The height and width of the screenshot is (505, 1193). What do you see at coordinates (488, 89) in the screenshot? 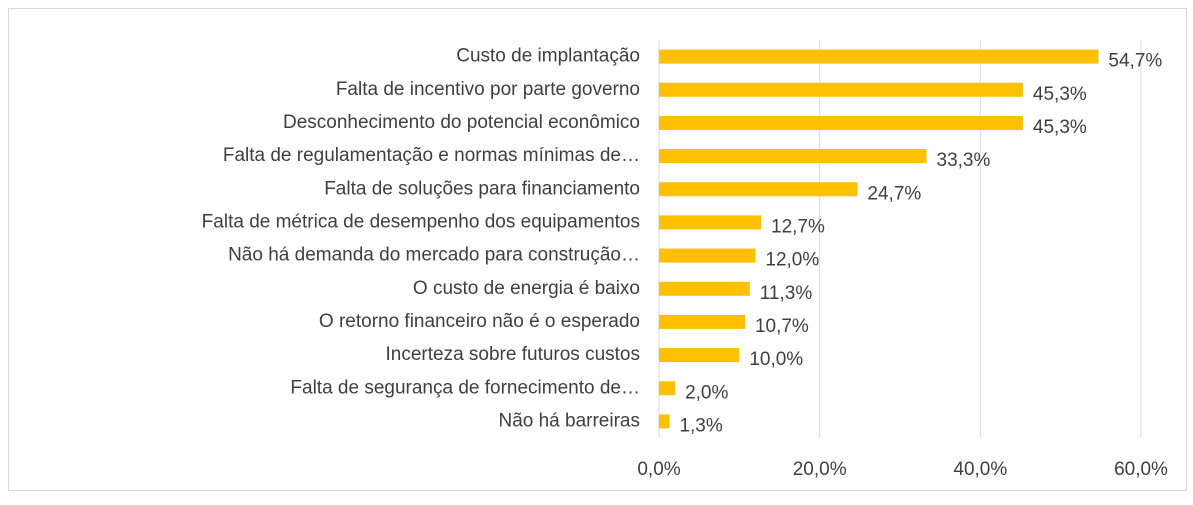
I see `y-tick-label: Falta de incentivo por parte governo` at bounding box center [488, 89].